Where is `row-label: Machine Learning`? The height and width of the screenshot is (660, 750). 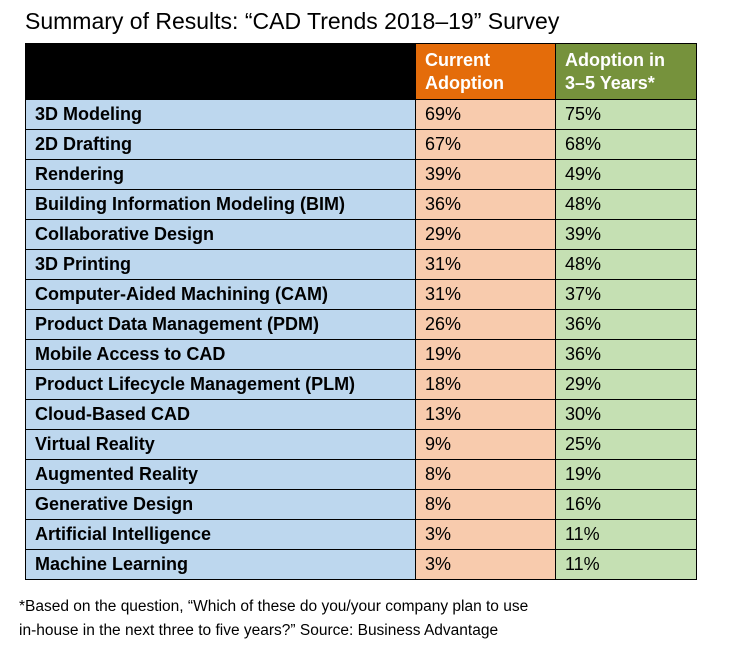 row-label: Machine Learning is located at coordinates (220, 564).